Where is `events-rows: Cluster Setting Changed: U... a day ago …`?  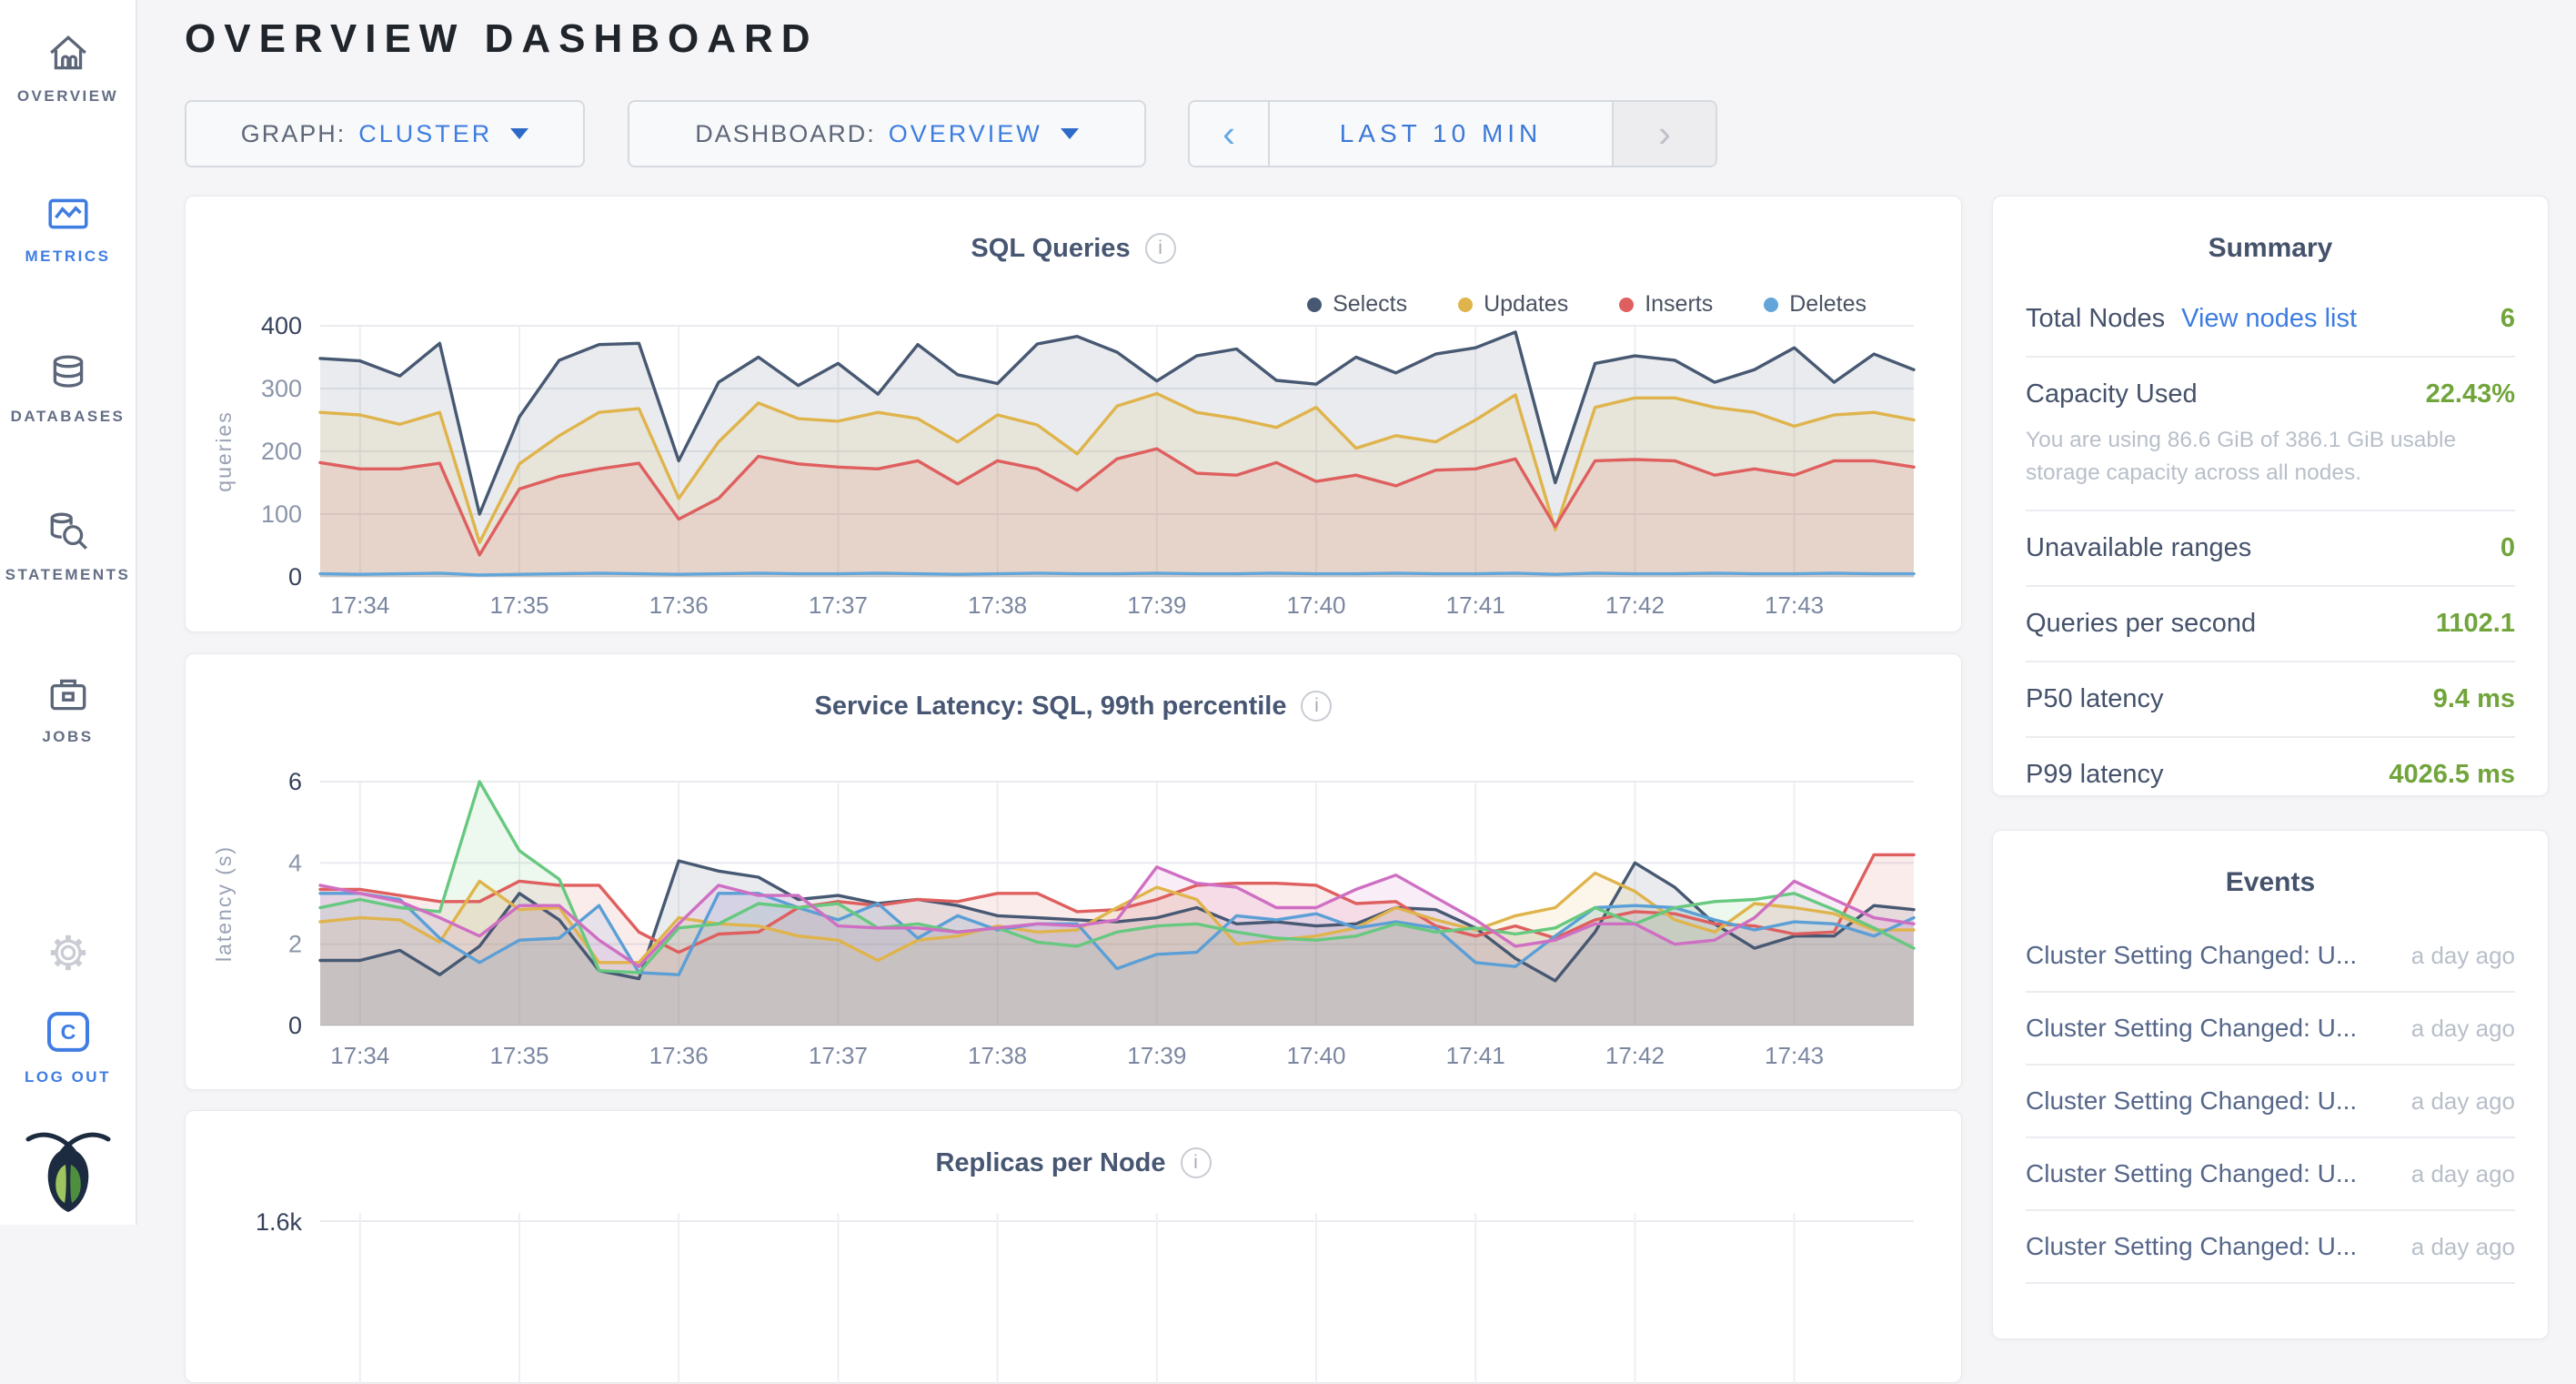 events-rows: Cluster Setting Changed: U... a day ago … is located at coordinates (2270, 1102).